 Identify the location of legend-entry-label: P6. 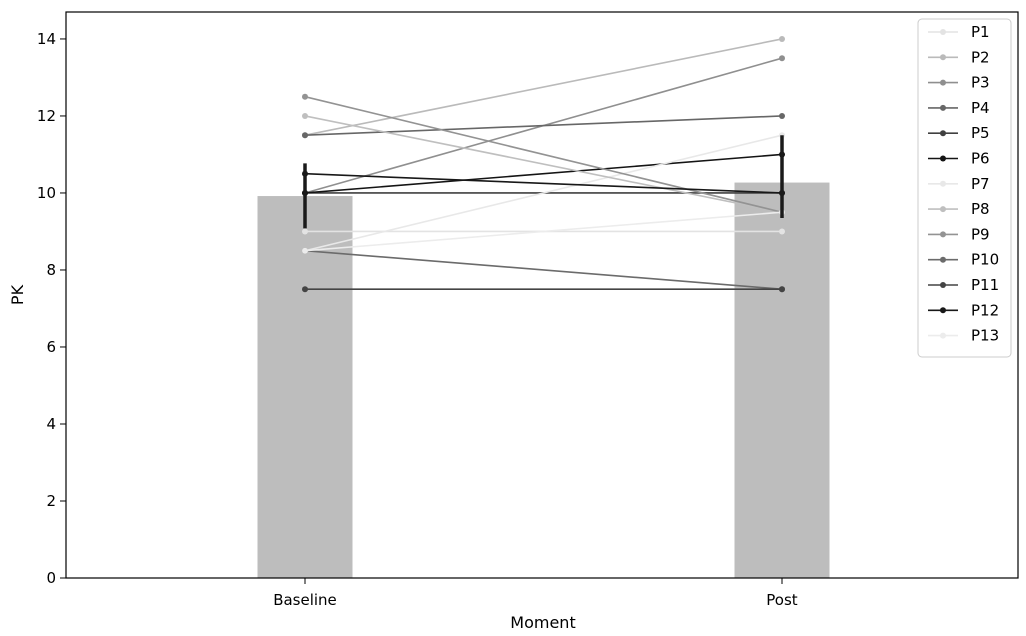
(980, 159).